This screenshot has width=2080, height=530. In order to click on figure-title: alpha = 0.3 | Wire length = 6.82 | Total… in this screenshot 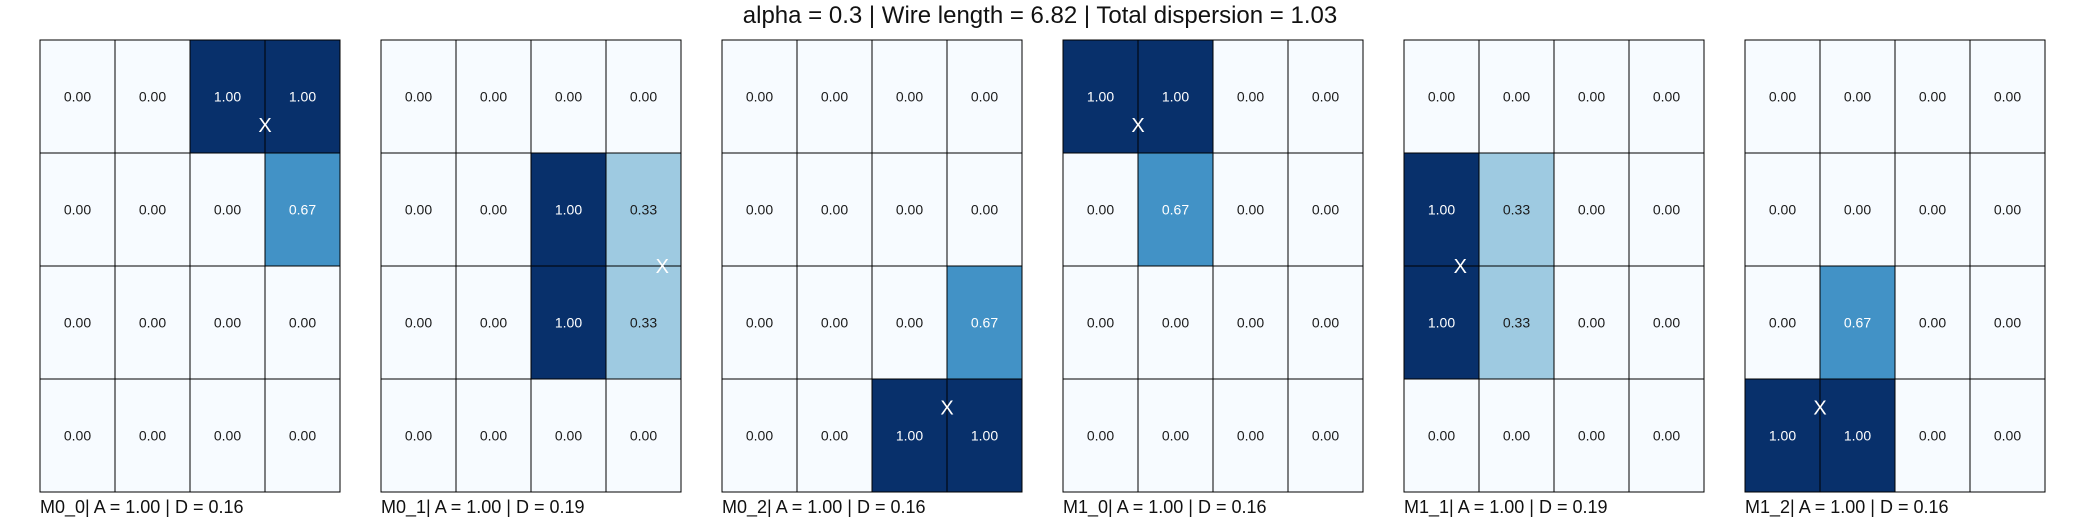, I will do `click(1040, 15)`.